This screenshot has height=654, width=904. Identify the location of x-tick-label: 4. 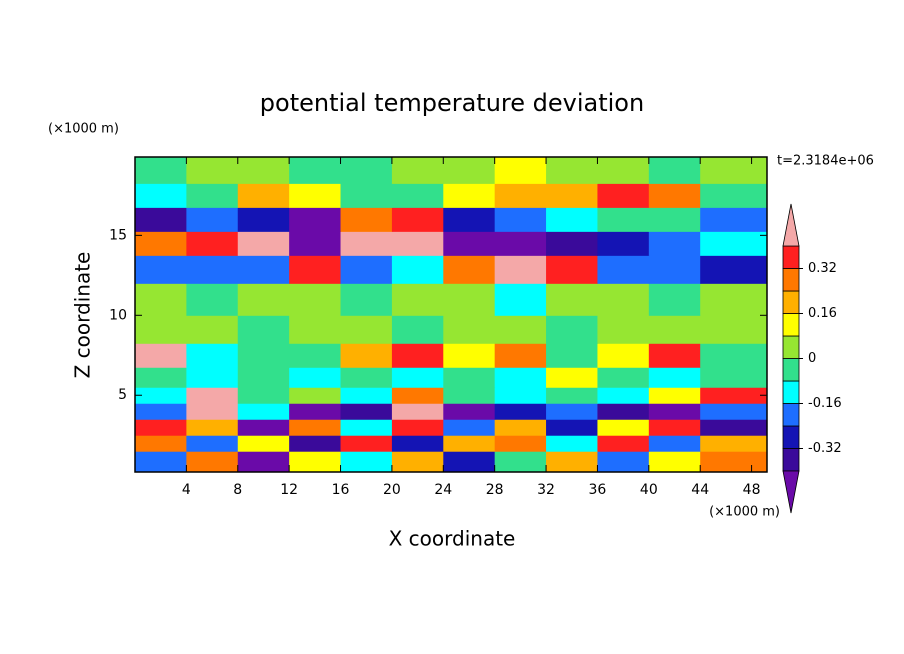
(186, 490).